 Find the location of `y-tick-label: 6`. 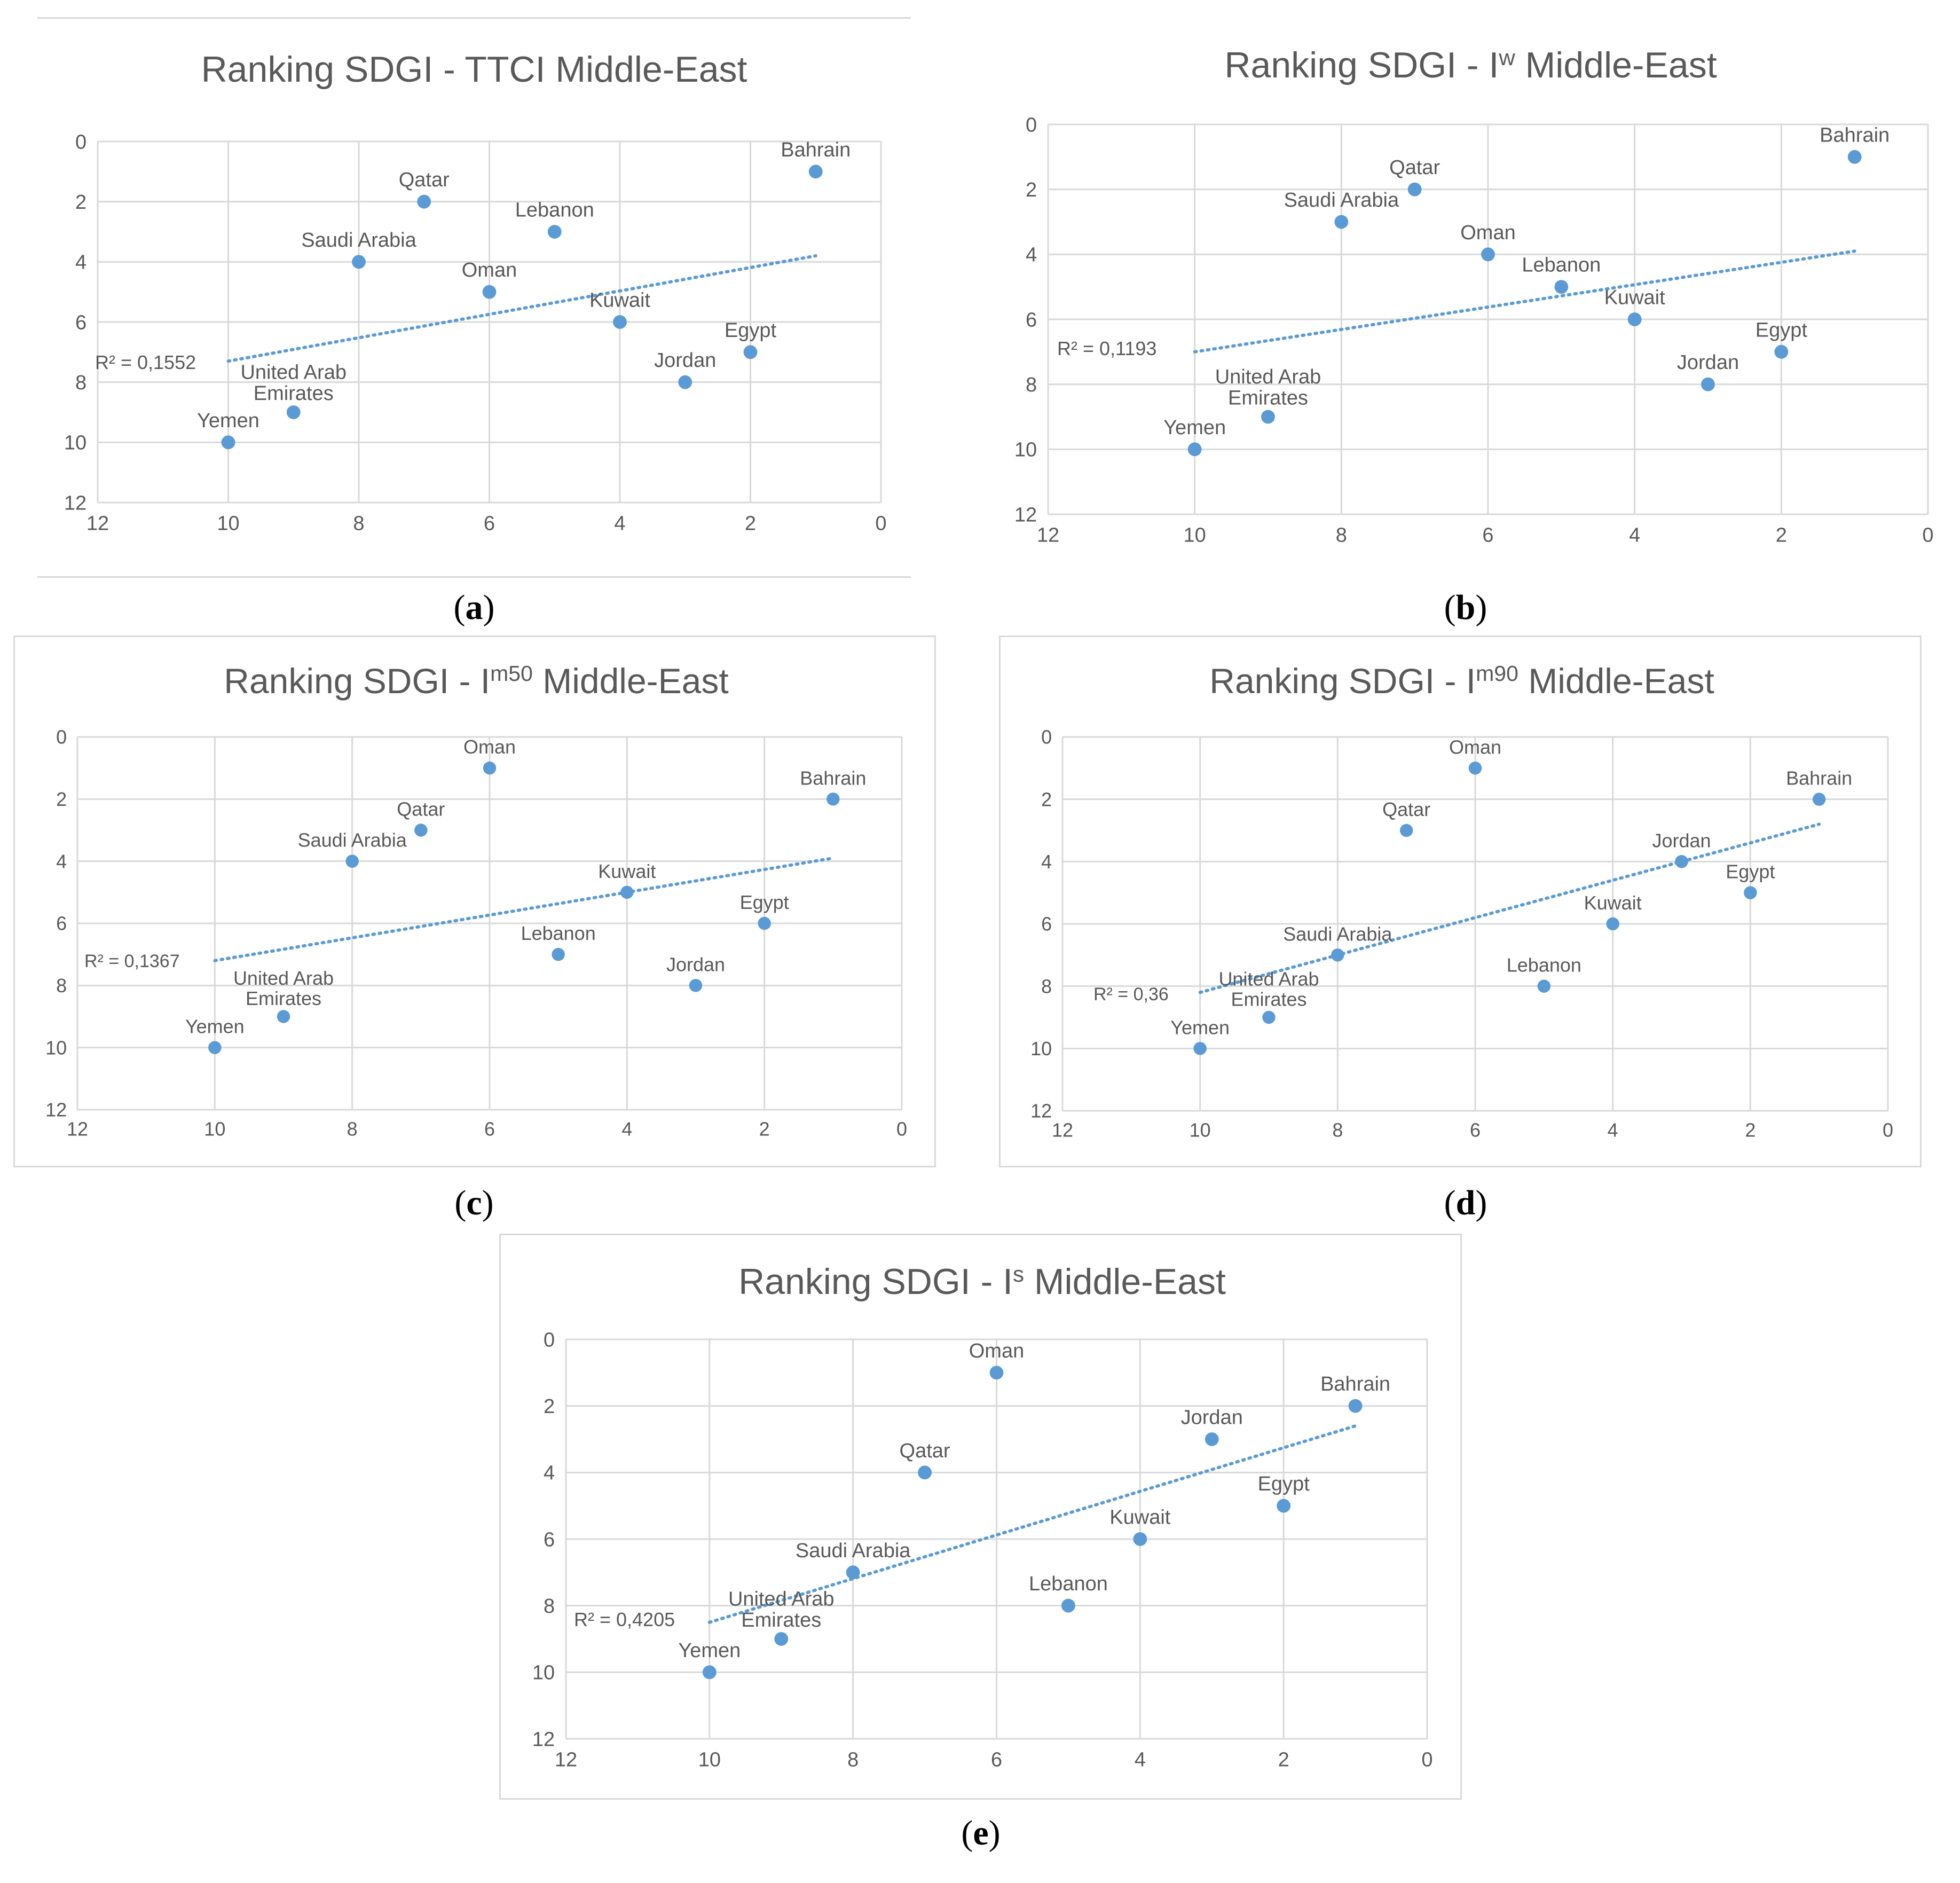

y-tick-label: 6 is located at coordinates (1046, 924).